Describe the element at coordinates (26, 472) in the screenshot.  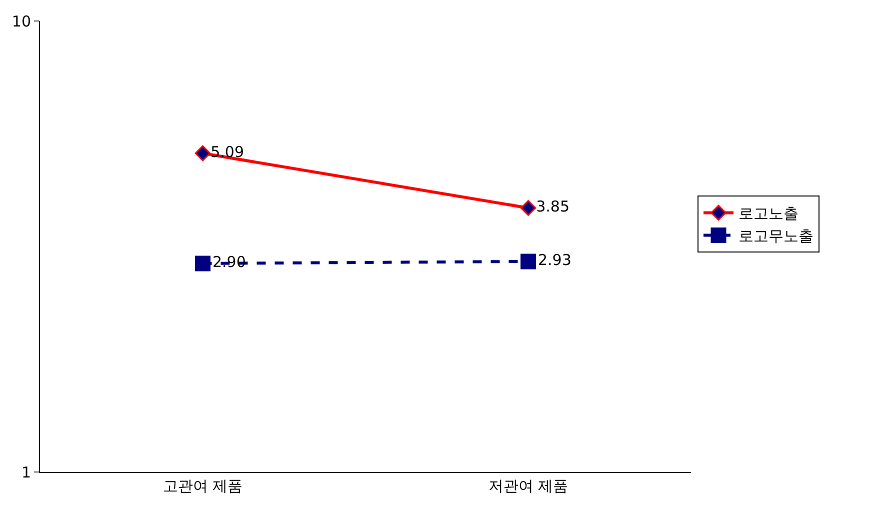
I see `y-tick-label: 1` at that location.